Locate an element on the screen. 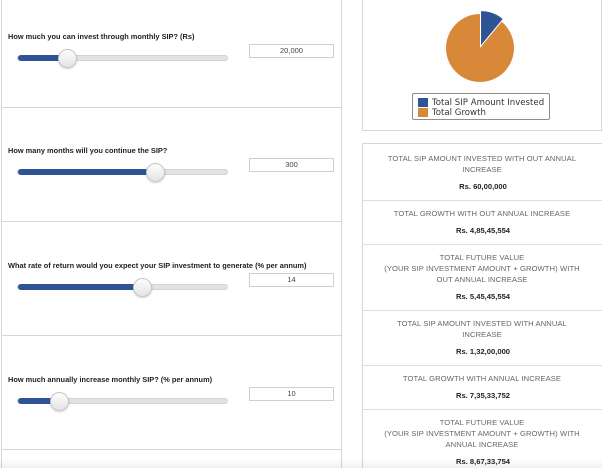 This screenshot has height=468, width=602. return-rate-value-input: 14 is located at coordinates (291, 280).